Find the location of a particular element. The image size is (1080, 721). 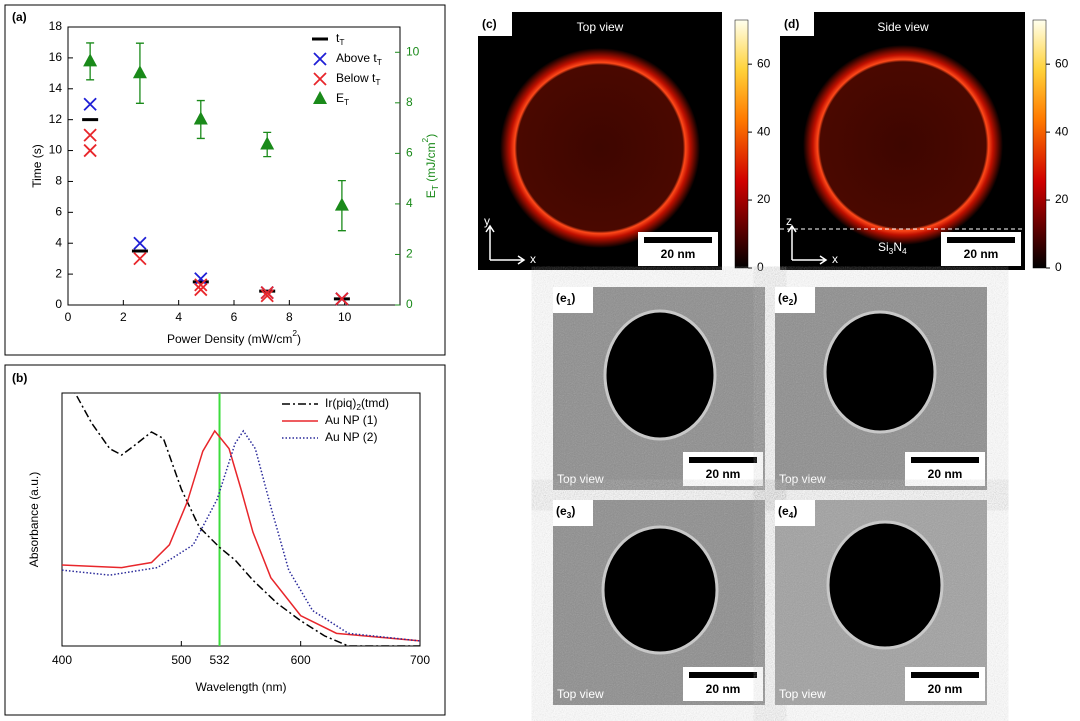

text-part: Ir(piq) is located at coordinates (340, 403).